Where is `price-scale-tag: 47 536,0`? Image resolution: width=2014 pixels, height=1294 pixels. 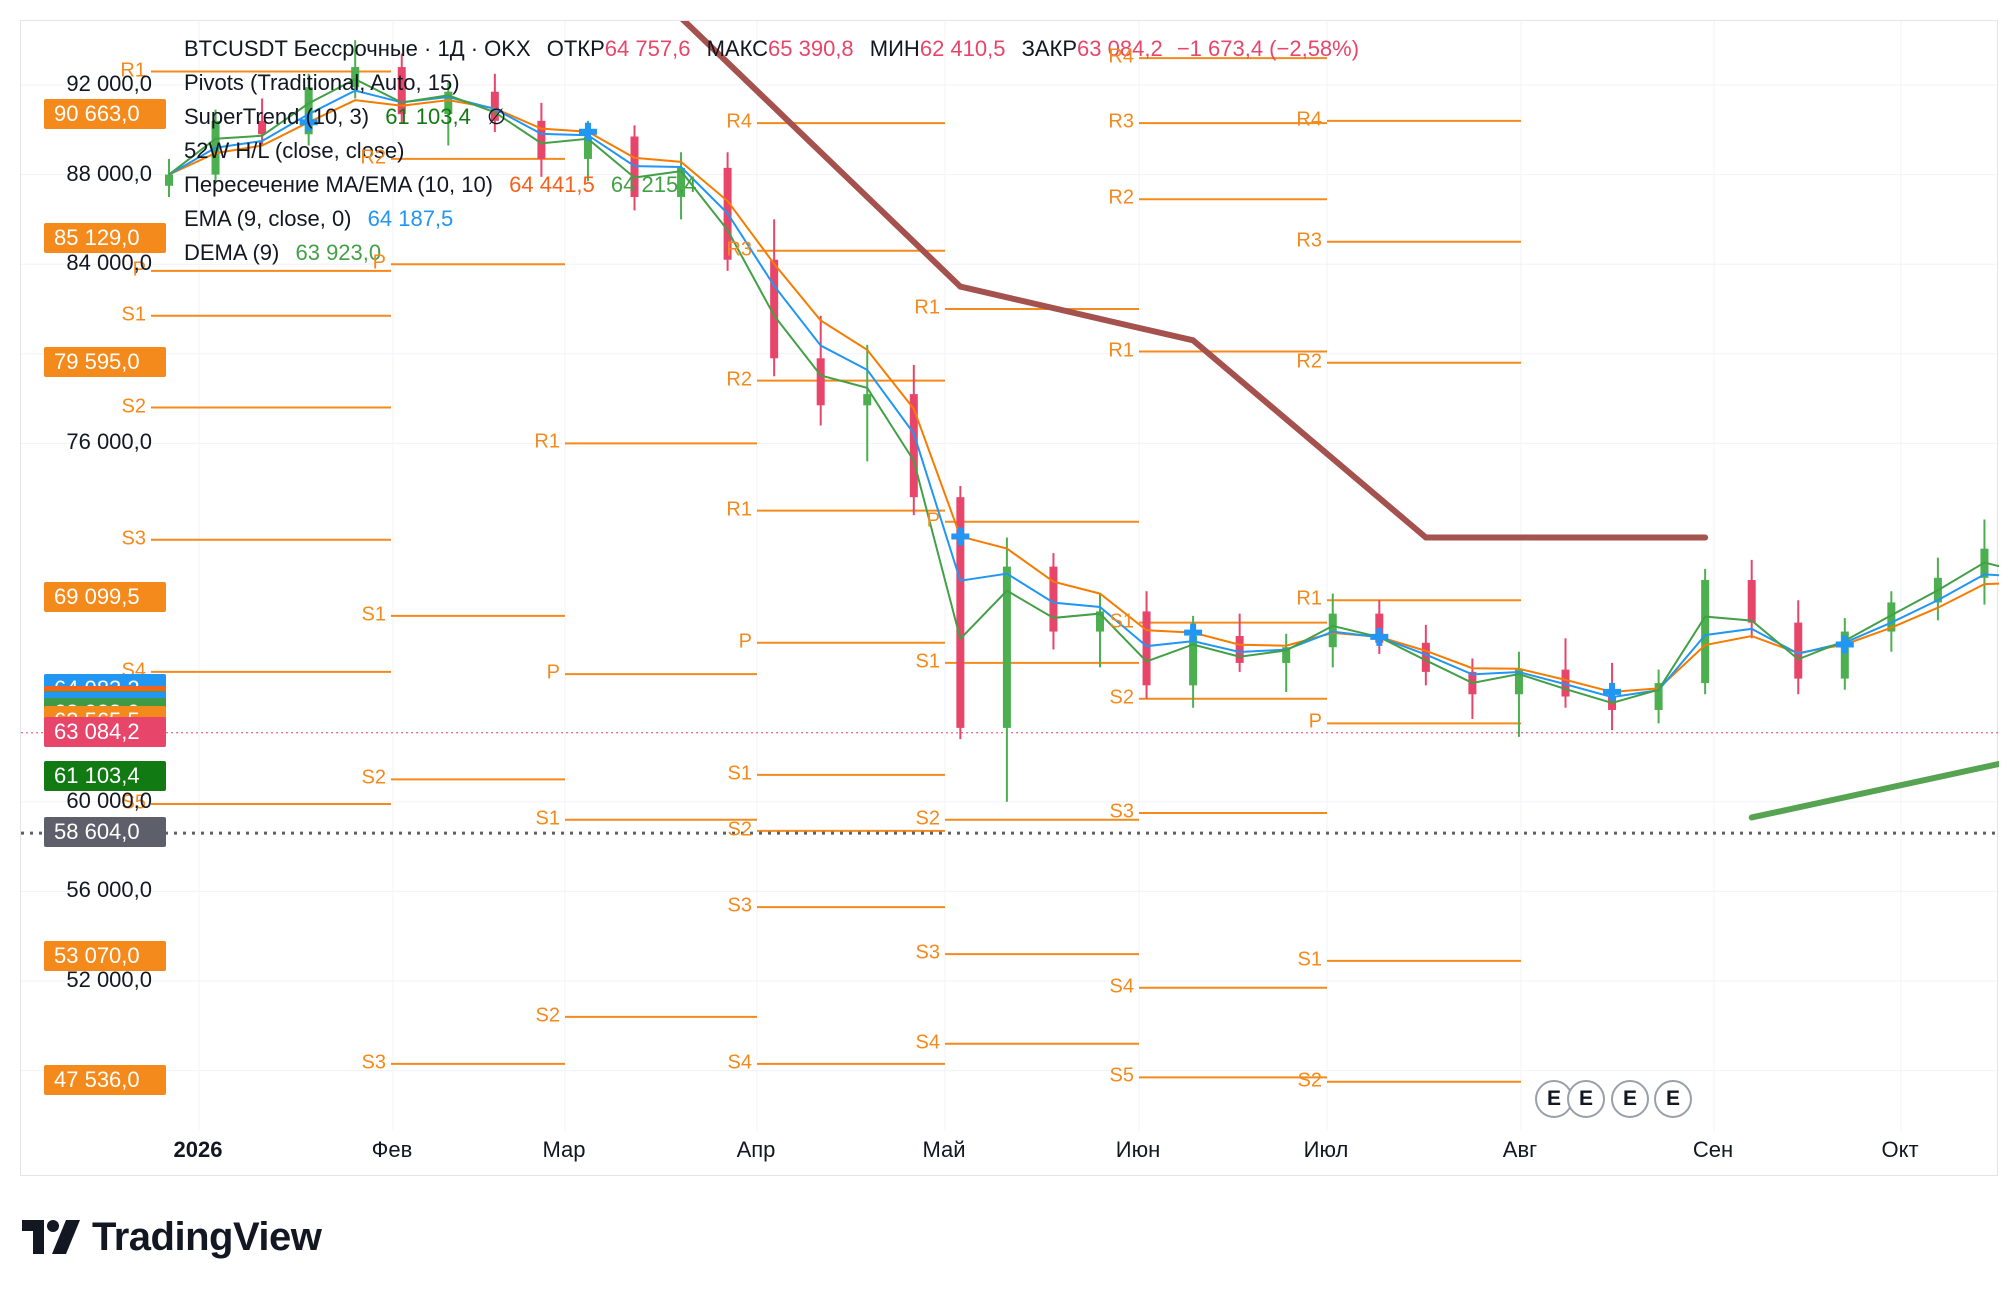
price-scale-tag: 47 536,0 is located at coordinates (105, 1079).